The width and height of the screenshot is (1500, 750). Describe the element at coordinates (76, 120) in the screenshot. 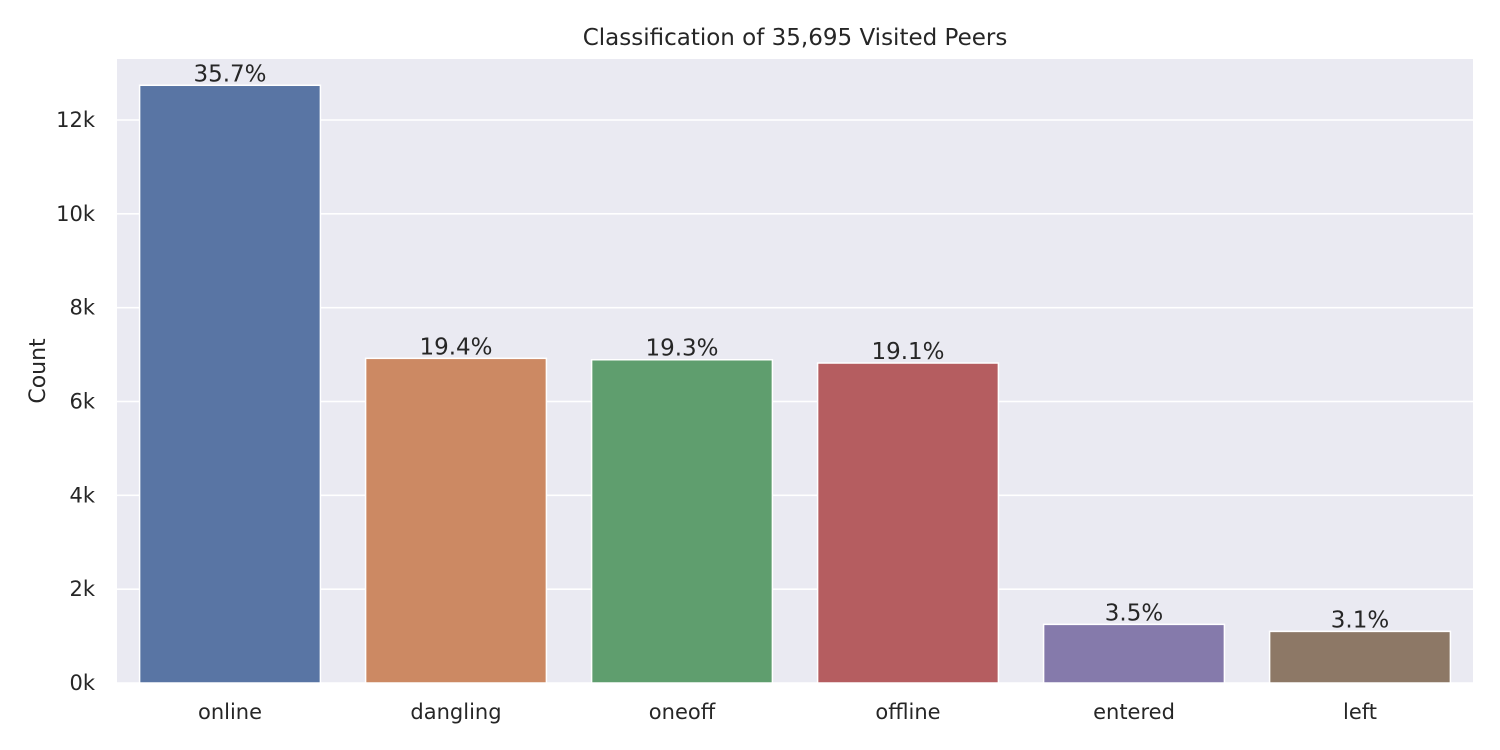

I see `y-tick-label: 12k` at that location.